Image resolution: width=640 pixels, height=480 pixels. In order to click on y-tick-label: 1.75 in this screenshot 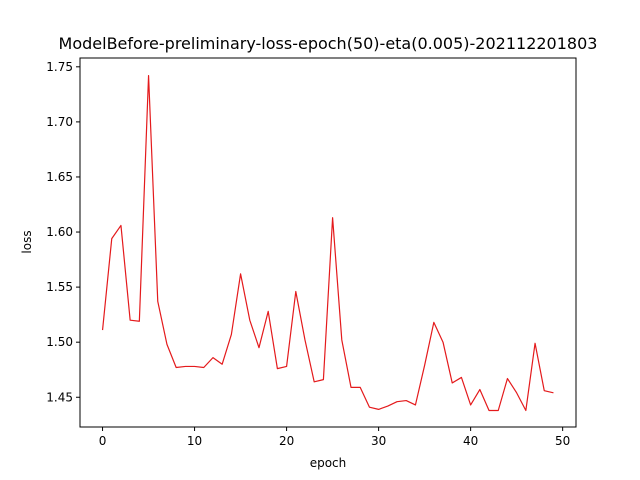, I will do `click(59, 67)`.